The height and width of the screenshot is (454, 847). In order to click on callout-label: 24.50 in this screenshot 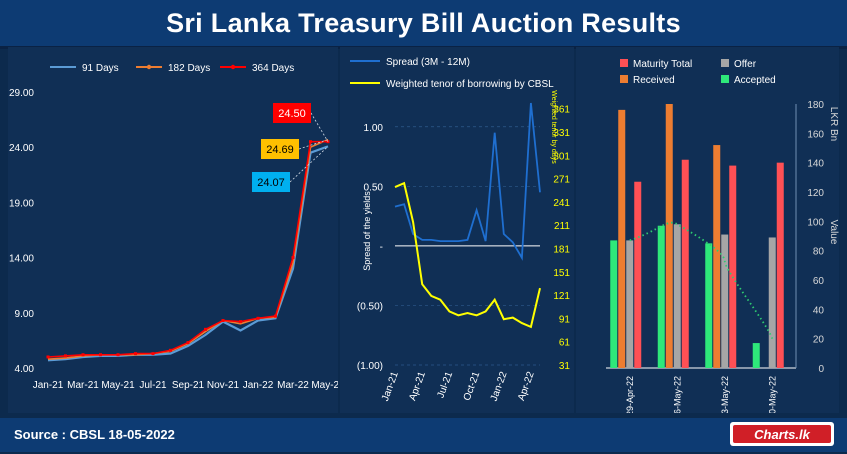, I will do `click(292, 114)`.